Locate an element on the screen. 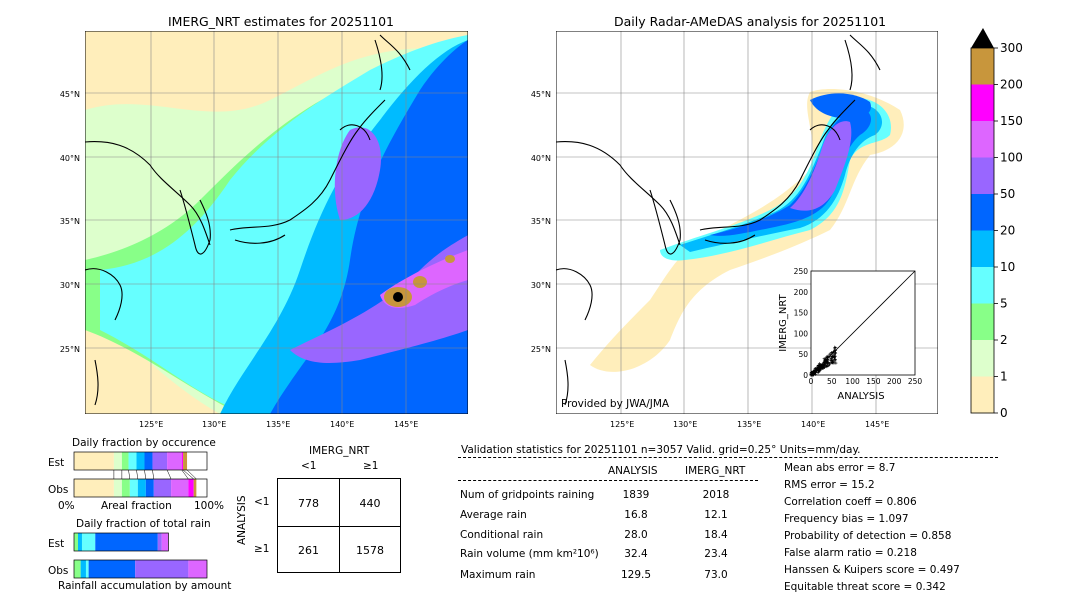 Image resolution: width=1080 pixels, height=612 pixels. right-lat-label: 40°N is located at coordinates (541, 158).